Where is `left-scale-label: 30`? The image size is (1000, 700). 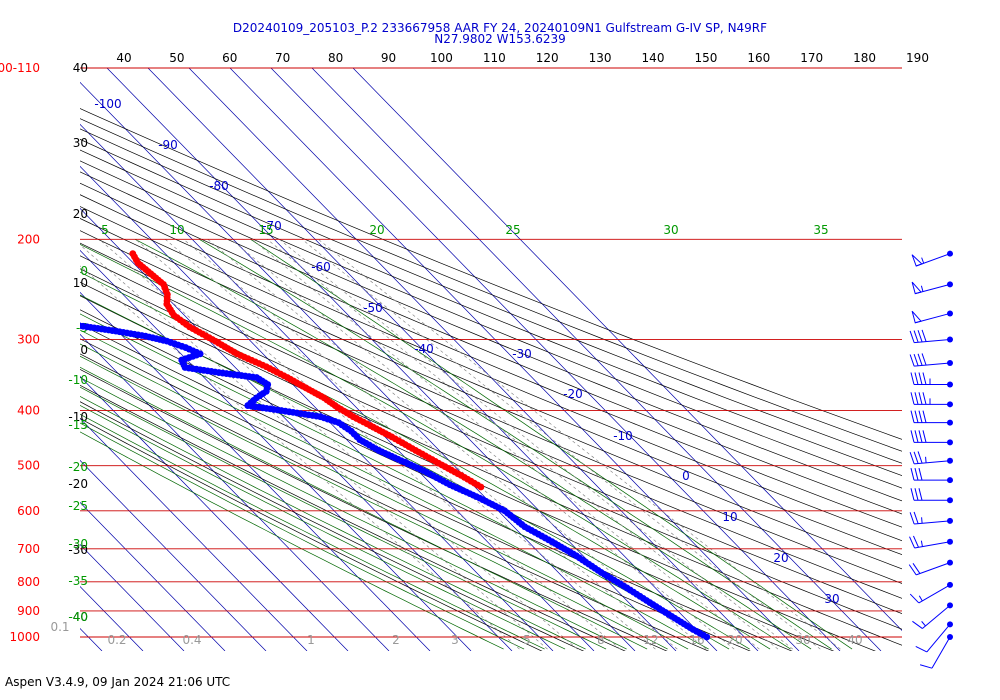 left-scale-label: 30 is located at coordinates (80, 143).